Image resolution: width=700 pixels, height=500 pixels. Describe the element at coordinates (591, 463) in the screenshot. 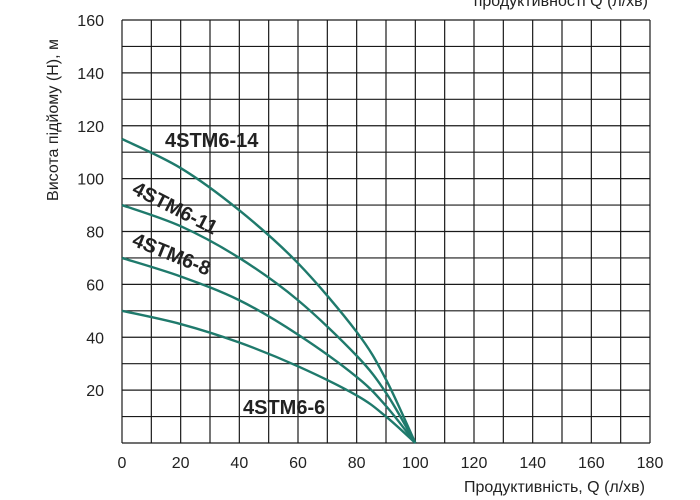

I see `x-tick-label: 160` at that location.